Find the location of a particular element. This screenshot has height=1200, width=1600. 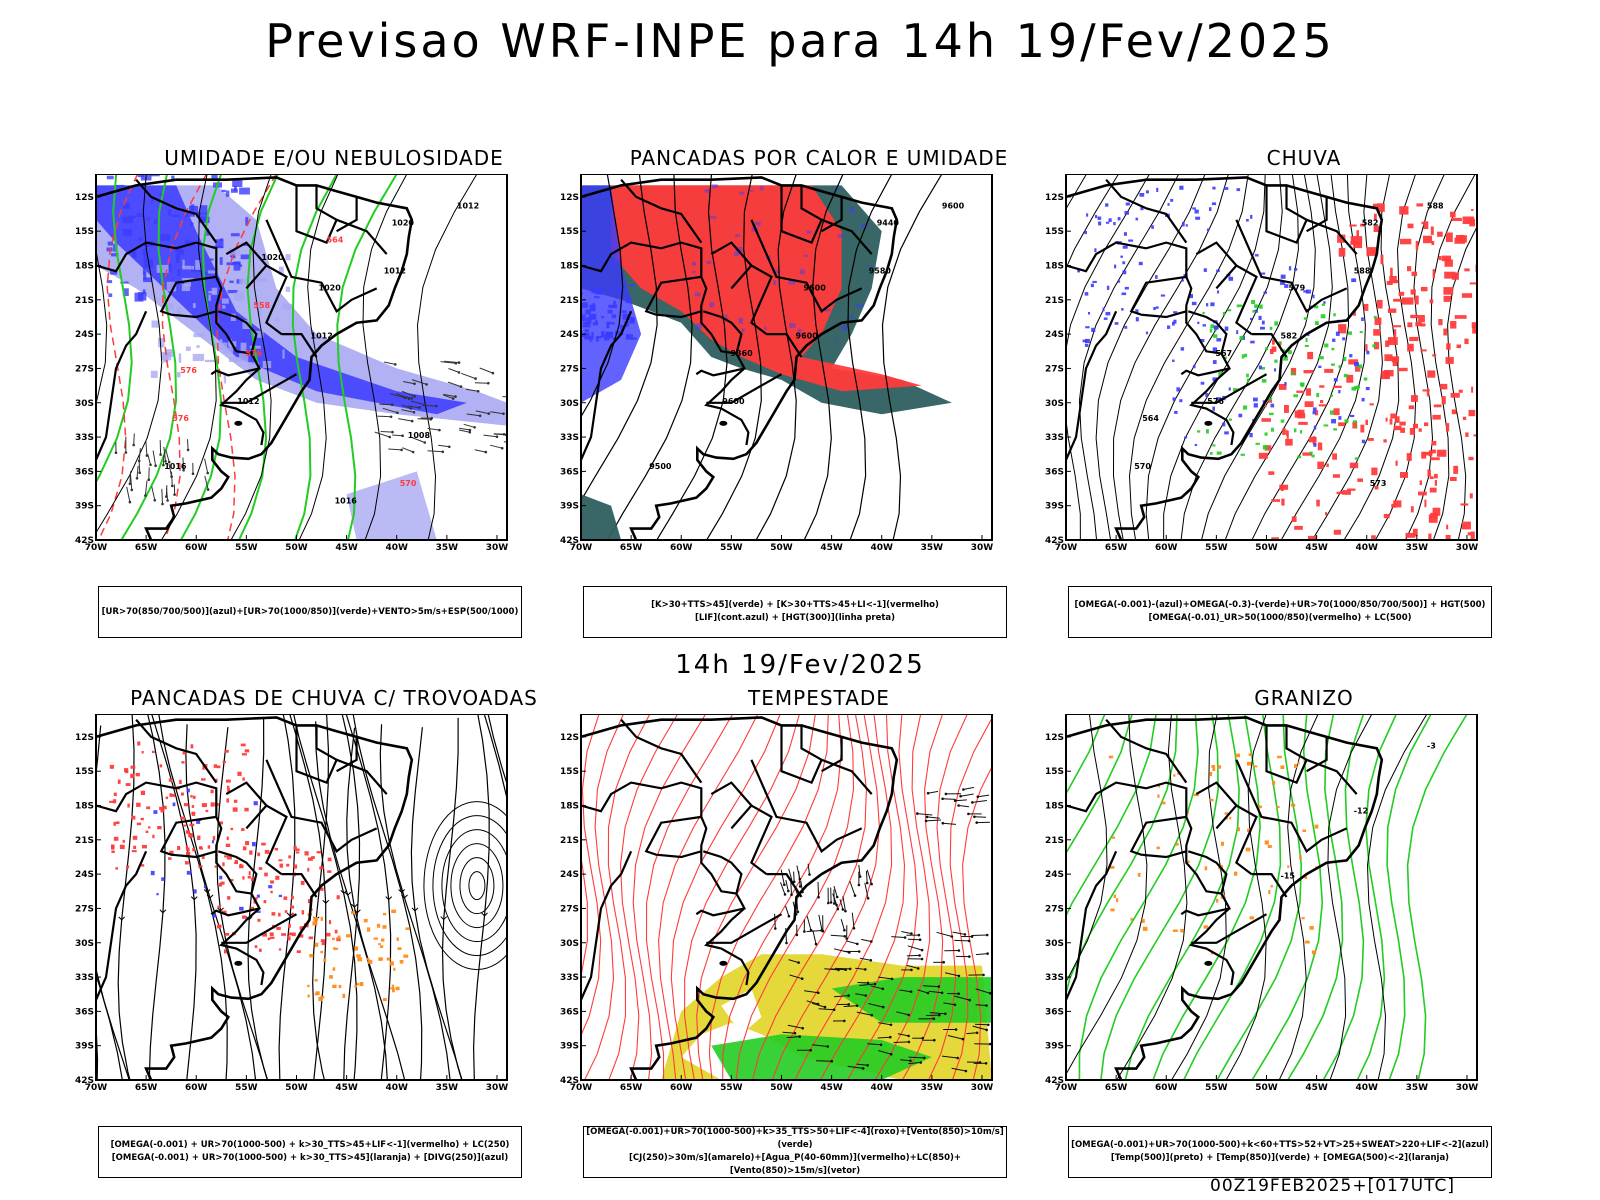

lat-tick-label: 33S is located at coordinates (569, 438).